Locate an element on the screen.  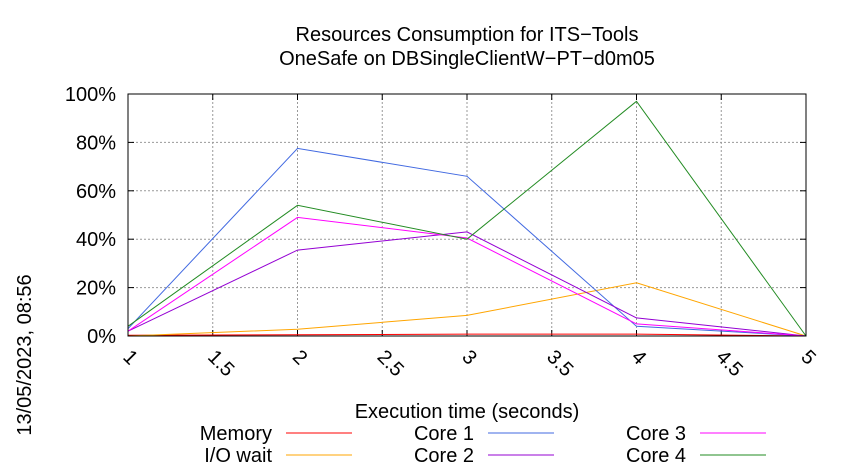
x-tick-label: 4 is located at coordinates (638, 357).